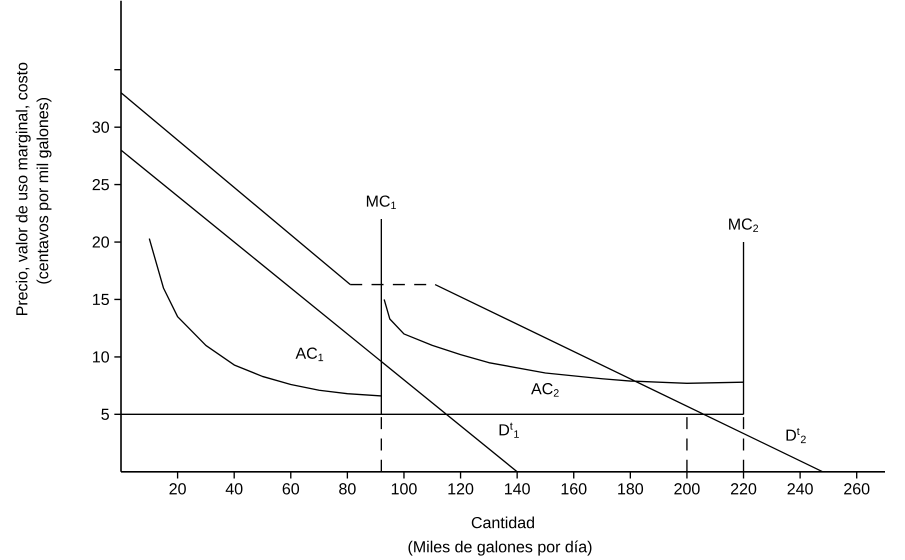 The width and height of the screenshot is (905, 560). I want to click on x-tick-label: 120, so click(461, 488).